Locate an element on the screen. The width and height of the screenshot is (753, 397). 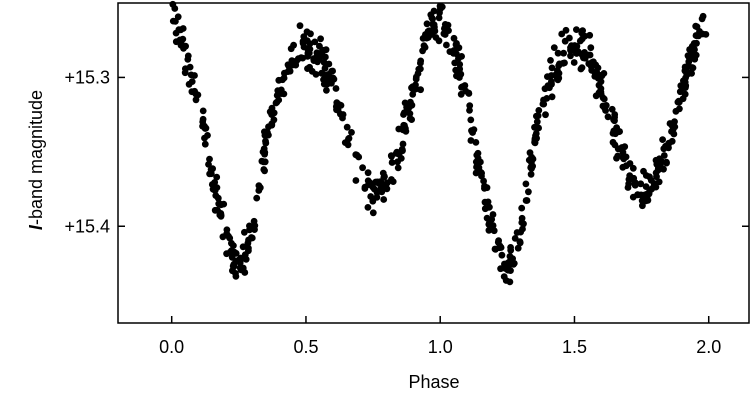
y-axis-title-text: -band magnitude is located at coordinates (36, 157).